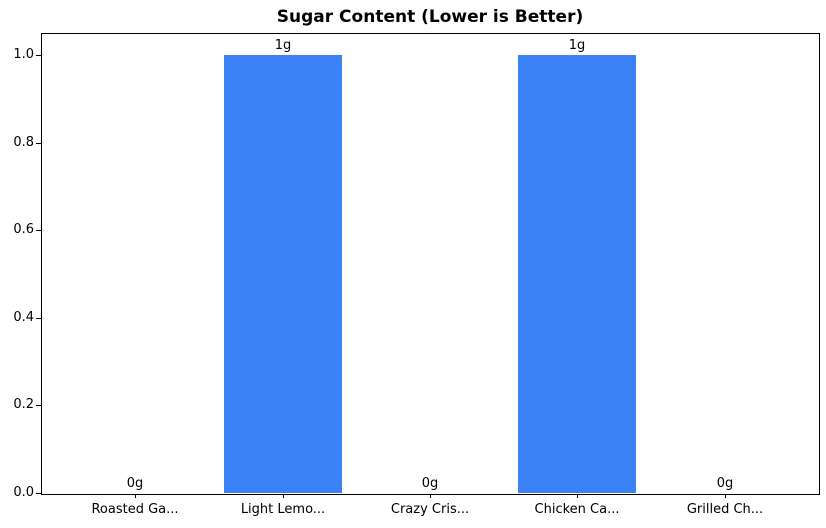  Describe the element at coordinates (23, 317) in the screenshot. I see `y-tick-label: 0.4` at that location.